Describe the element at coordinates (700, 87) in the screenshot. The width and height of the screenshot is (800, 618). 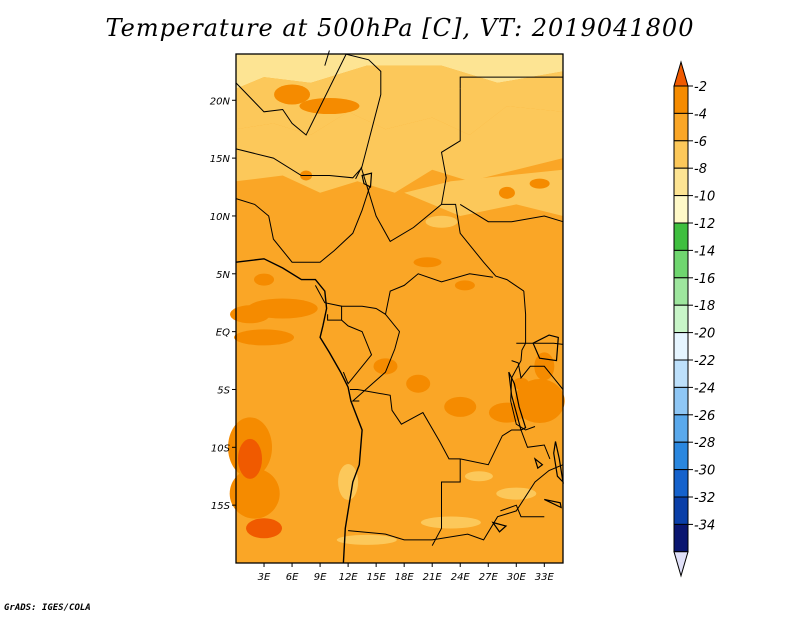
I see `colorbar-label: -2` at that location.